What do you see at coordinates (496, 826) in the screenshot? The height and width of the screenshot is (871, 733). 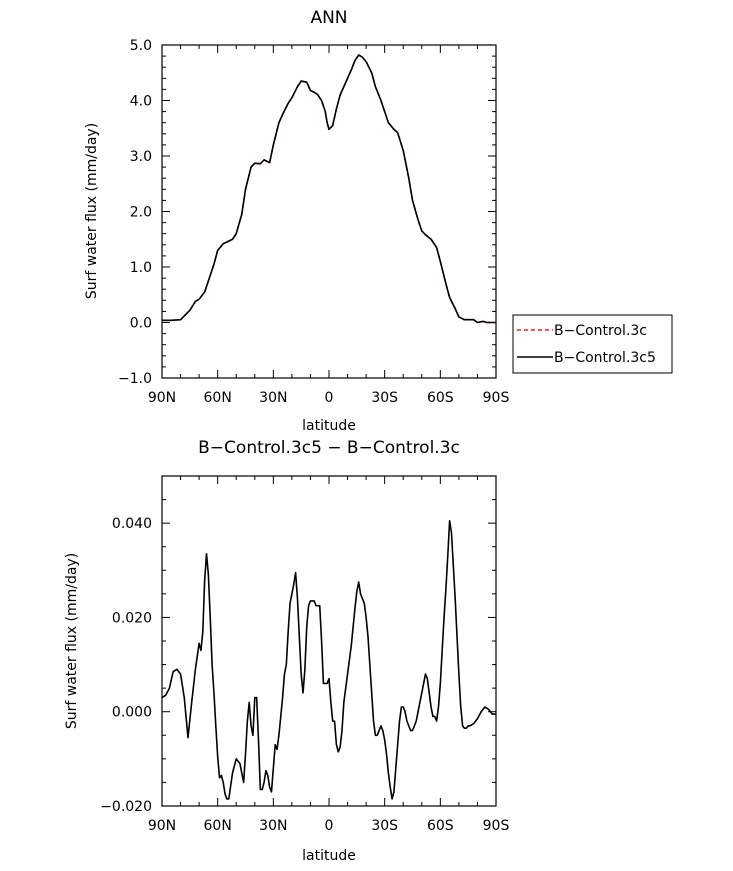 I see `bottom-x-tick-label: 90S` at bounding box center [496, 826].